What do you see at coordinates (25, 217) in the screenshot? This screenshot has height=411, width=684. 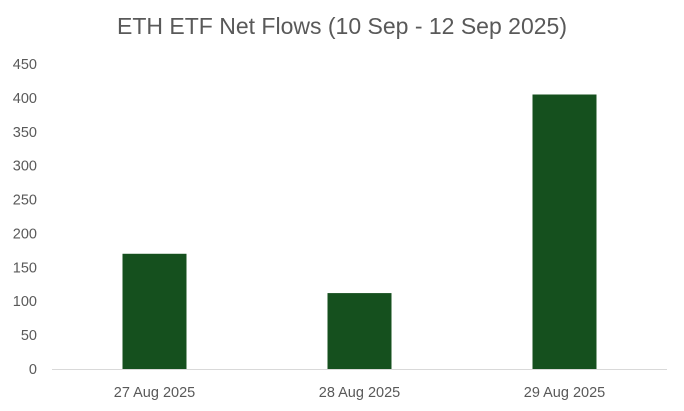 I see `y-axis: 0 50 100 150 200 250 300 350 400 450` at bounding box center [25, 217].